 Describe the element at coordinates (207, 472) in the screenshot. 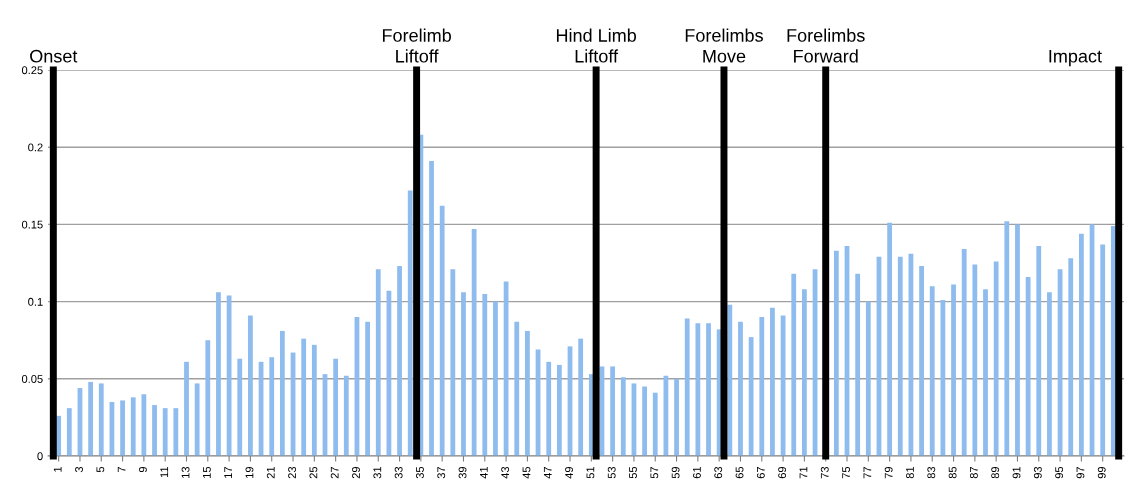

I see `x-tick-label: 15` at that location.